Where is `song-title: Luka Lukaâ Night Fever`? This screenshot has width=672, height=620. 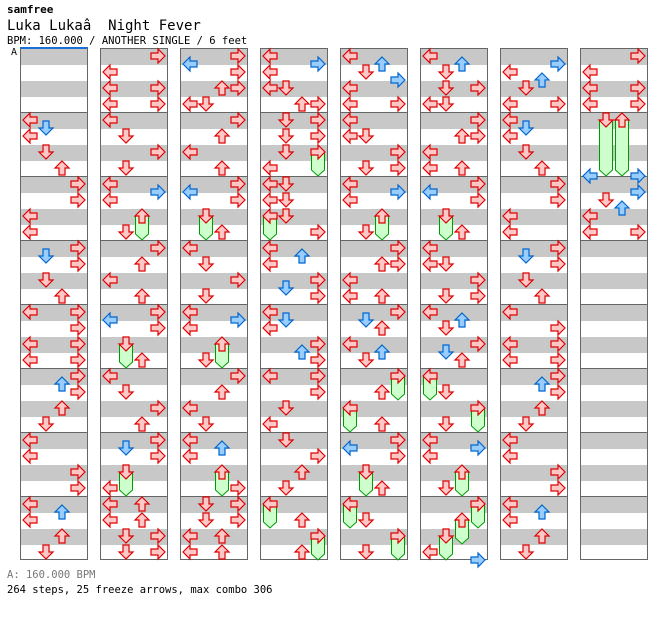
song-title: Luka Lukaâ Night Fever is located at coordinates (104, 26).